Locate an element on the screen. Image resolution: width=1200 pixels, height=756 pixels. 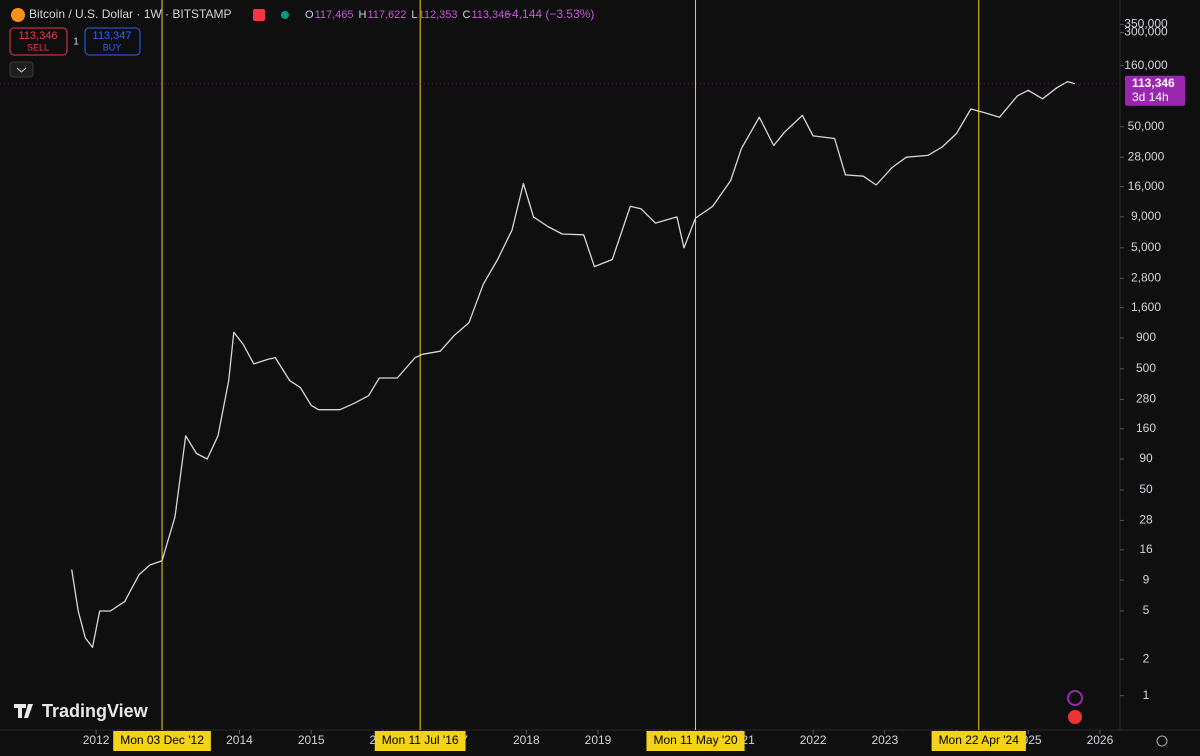
y-tick-label: 350,000 is located at coordinates (1146, 24).